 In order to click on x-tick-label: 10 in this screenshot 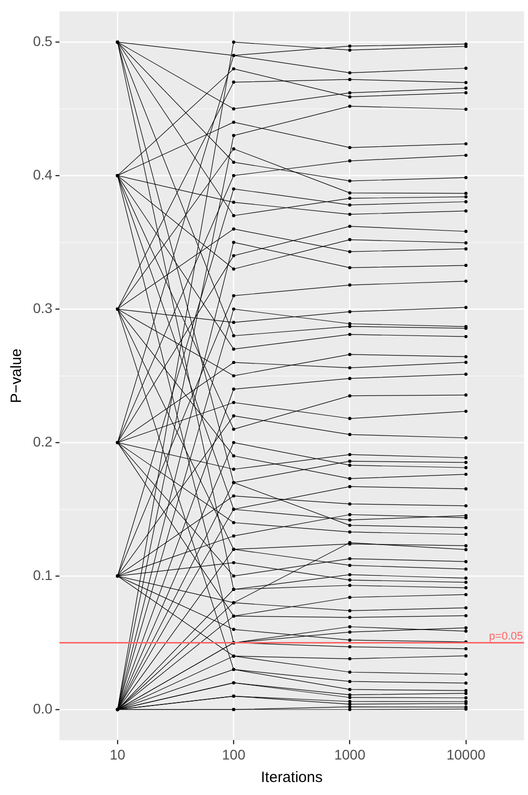, I will do `click(118, 754)`.